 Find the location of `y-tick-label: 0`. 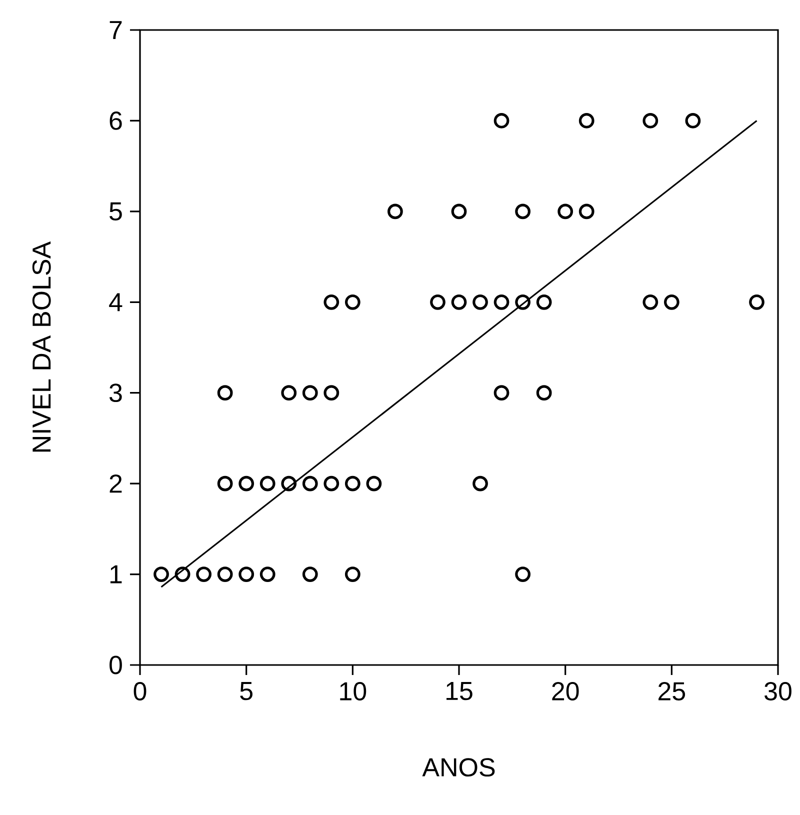

y-tick-label: 0 is located at coordinates (116, 665).